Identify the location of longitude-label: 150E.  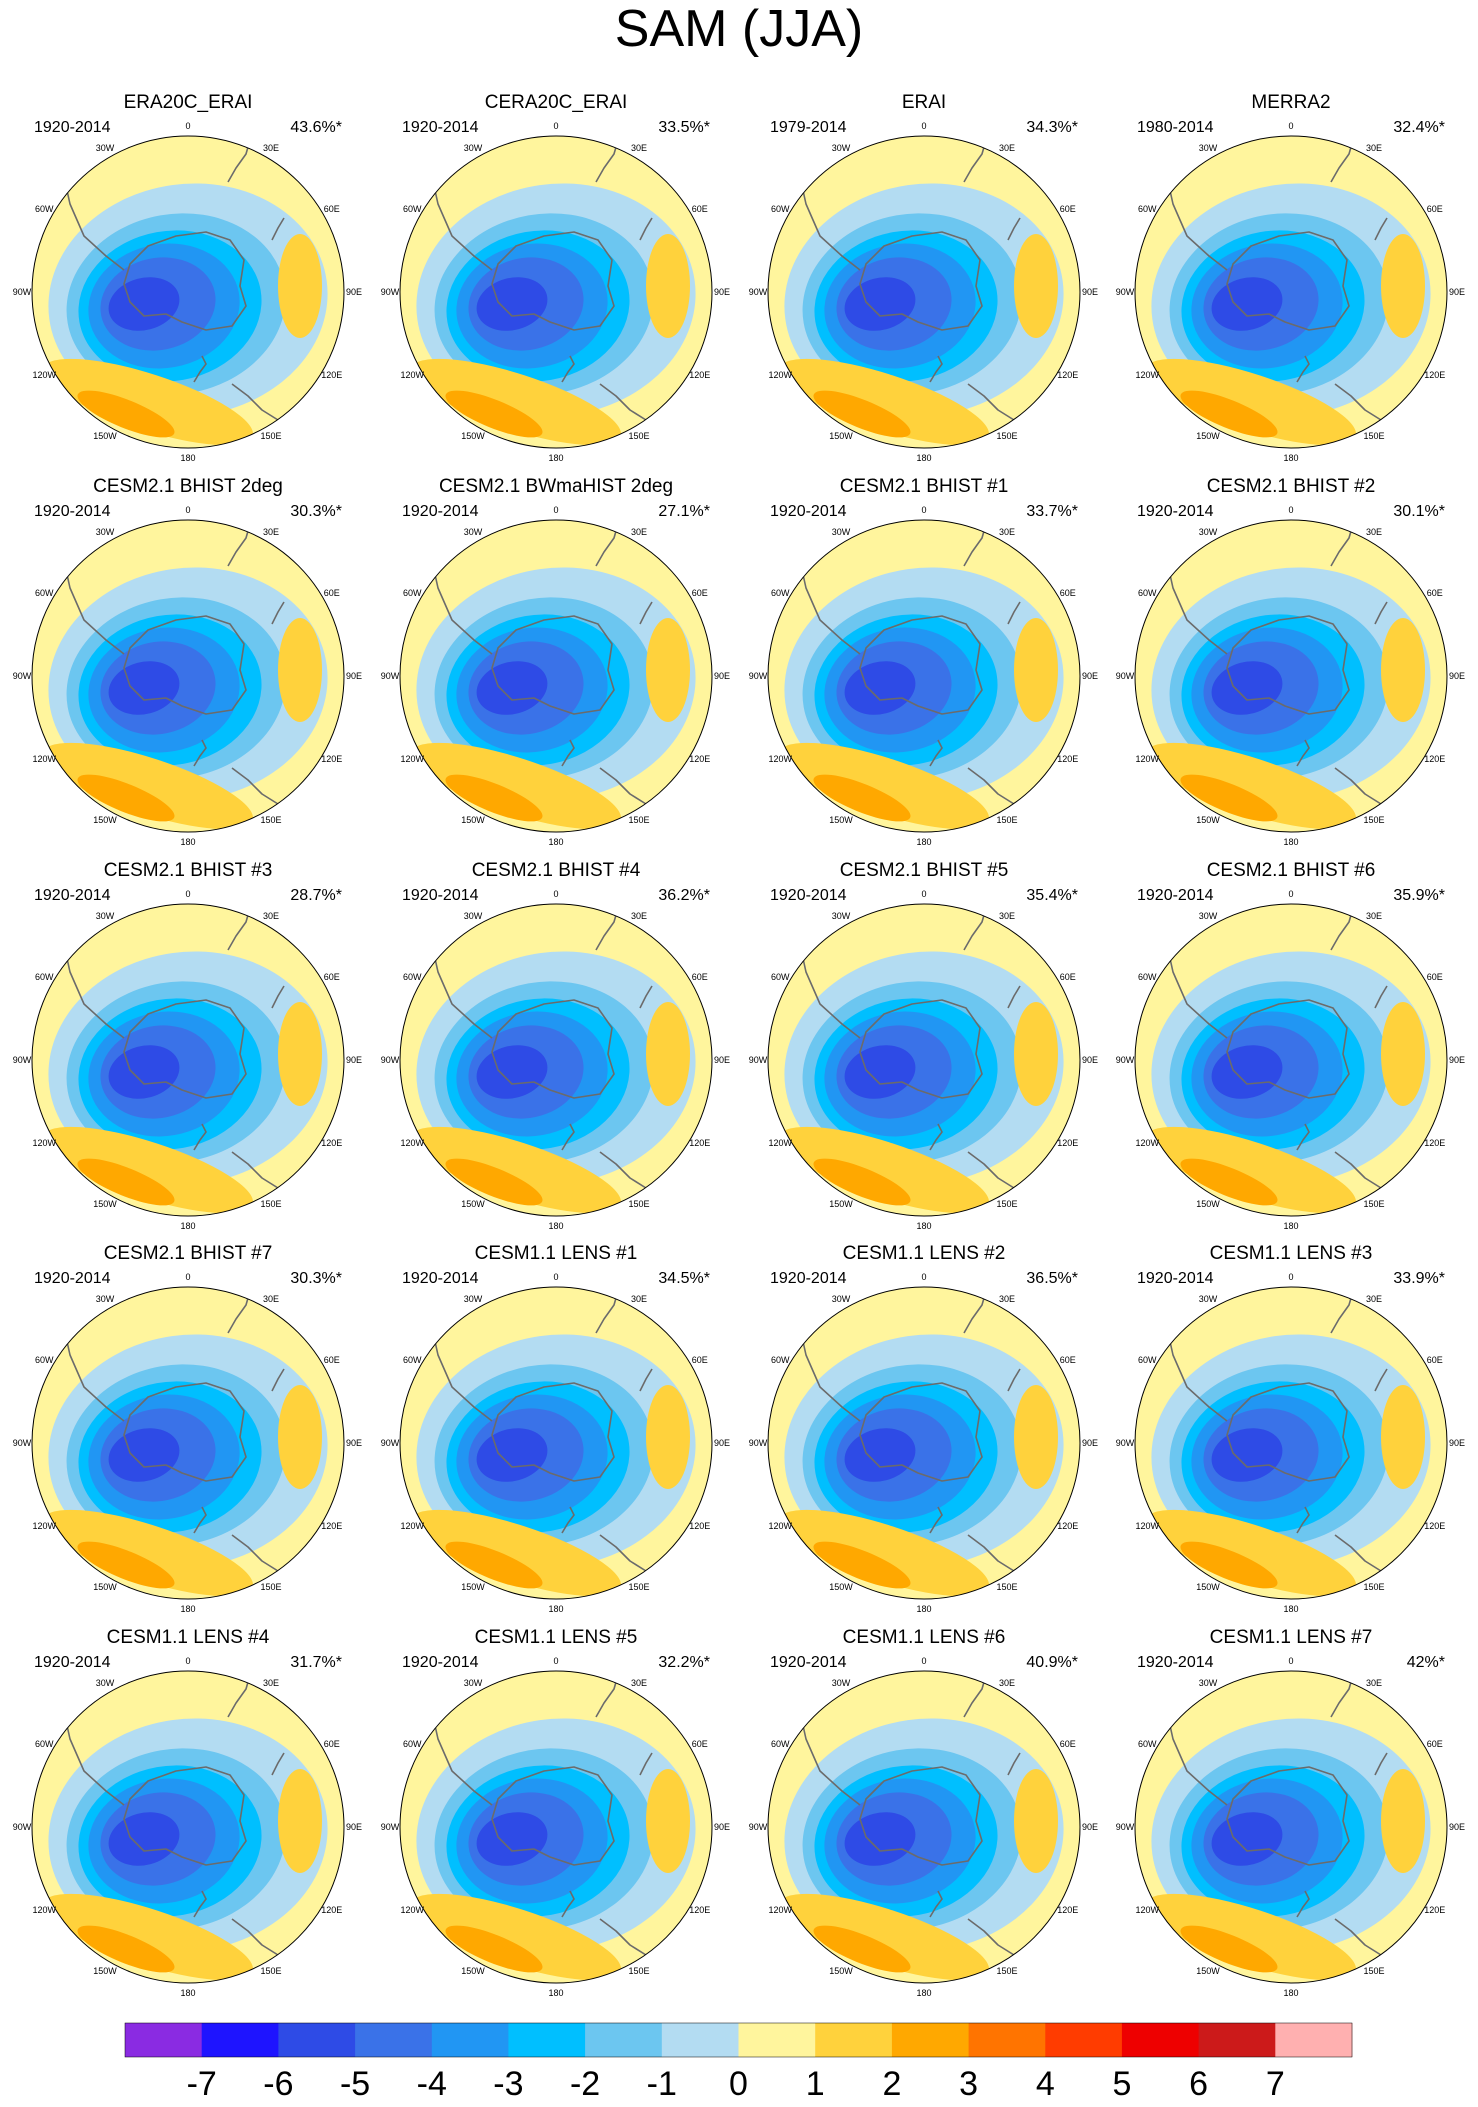
(270, 1971).